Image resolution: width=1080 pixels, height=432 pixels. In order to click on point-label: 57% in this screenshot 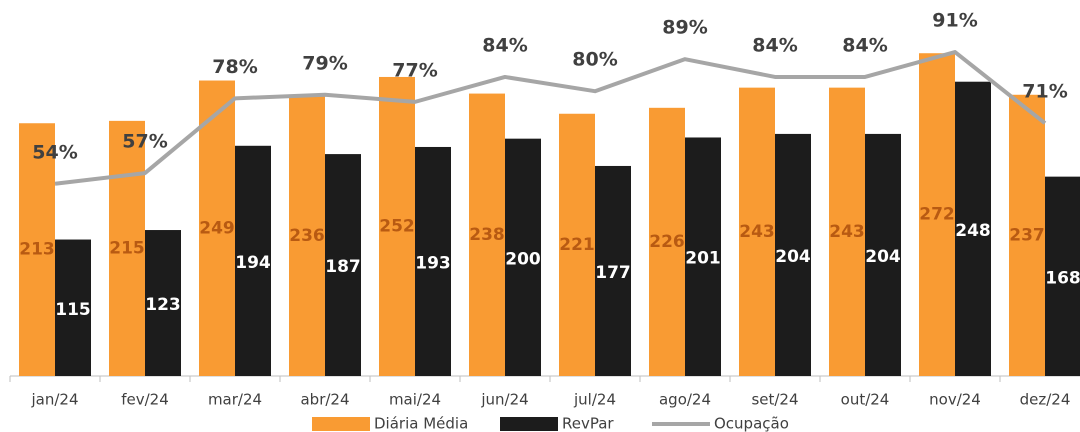, I will do `click(144, 142)`.